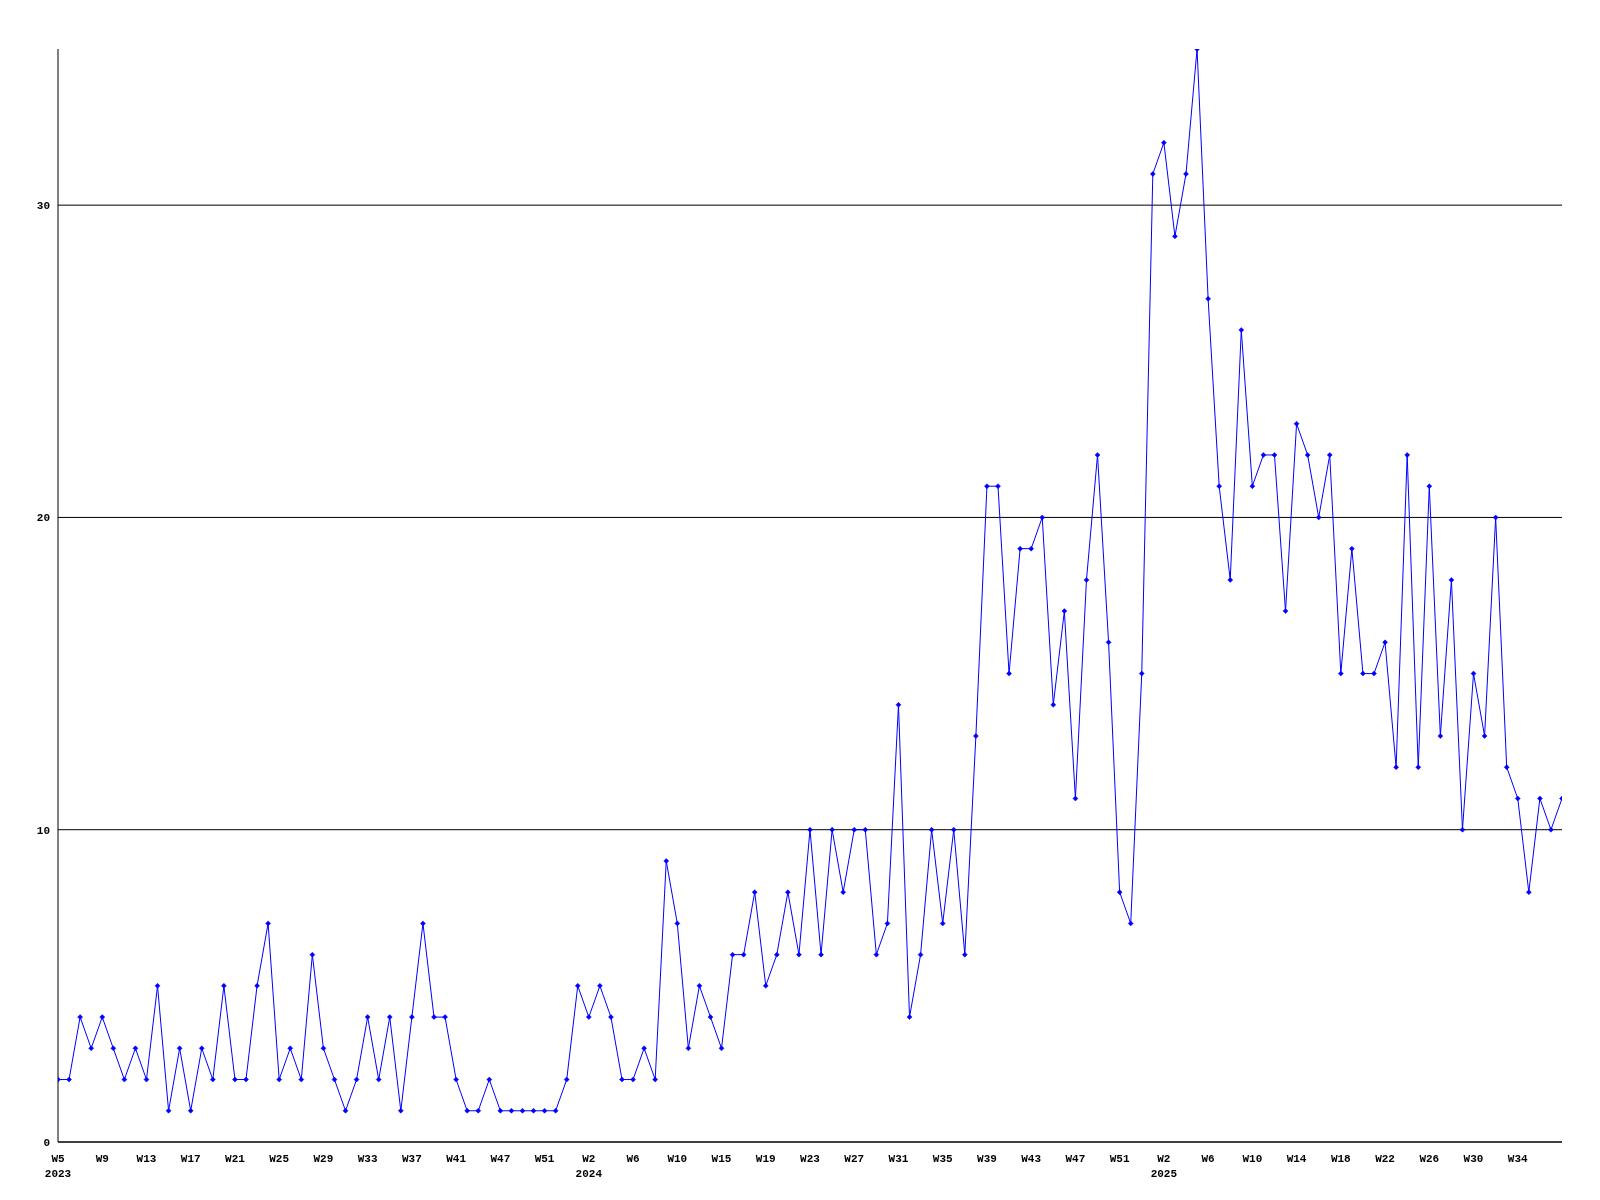 The width and height of the screenshot is (1600, 1200). Describe the element at coordinates (765, 1159) in the screenshot. I see `x-tick-label: W19` at that location.